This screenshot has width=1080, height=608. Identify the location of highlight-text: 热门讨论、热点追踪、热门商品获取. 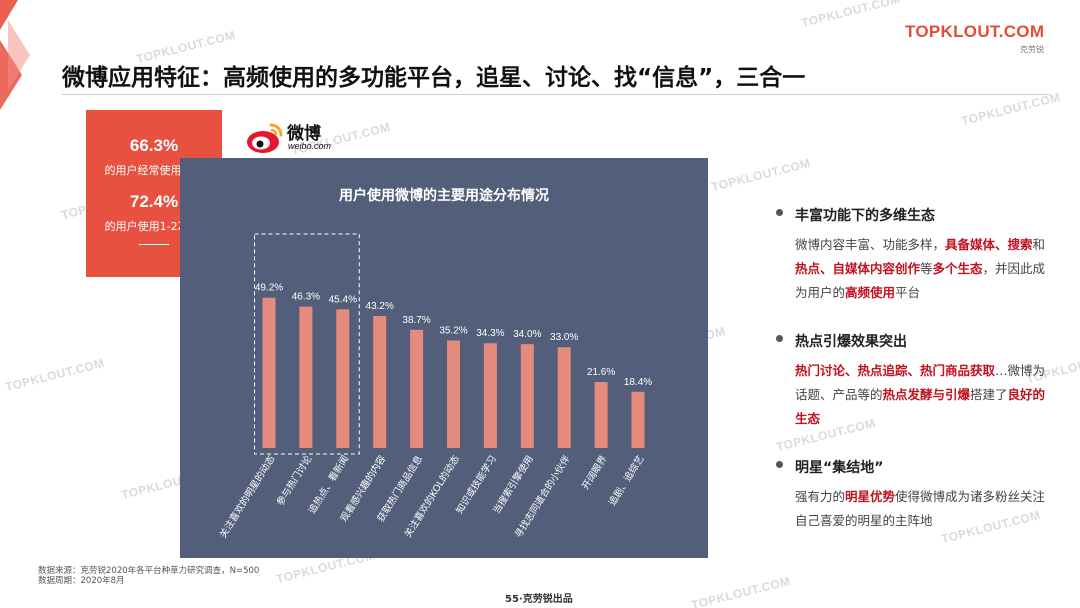
(895, 370).